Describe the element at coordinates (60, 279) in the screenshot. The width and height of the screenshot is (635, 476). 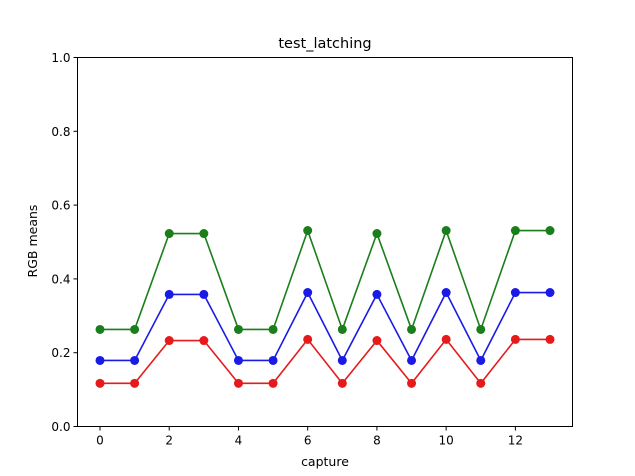
I see `y-tick-label: 0.4` at that location.